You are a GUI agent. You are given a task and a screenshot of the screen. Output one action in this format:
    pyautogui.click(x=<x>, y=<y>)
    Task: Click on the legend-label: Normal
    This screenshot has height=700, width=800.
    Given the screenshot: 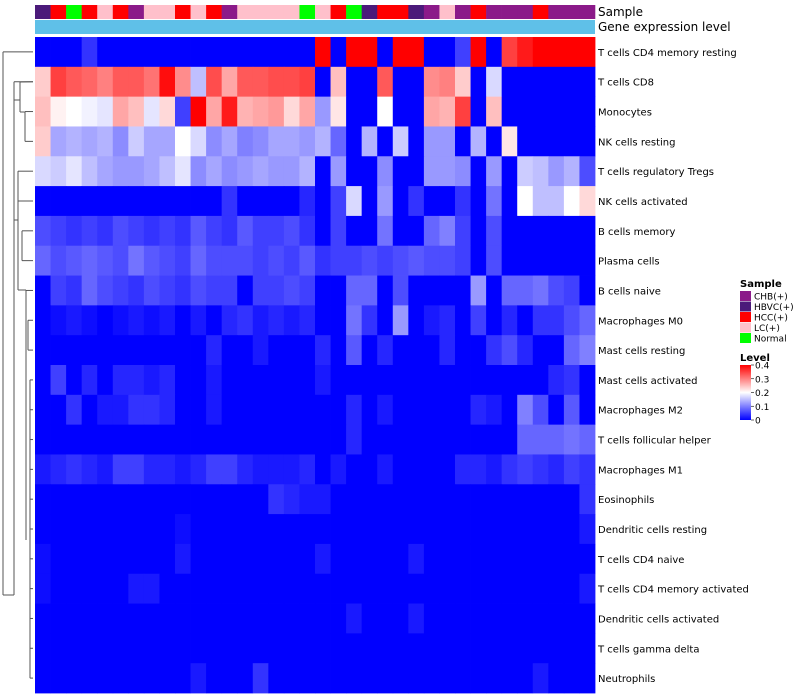 What is the action you would take?
    pyautogui.click(x=770, y=340)
    